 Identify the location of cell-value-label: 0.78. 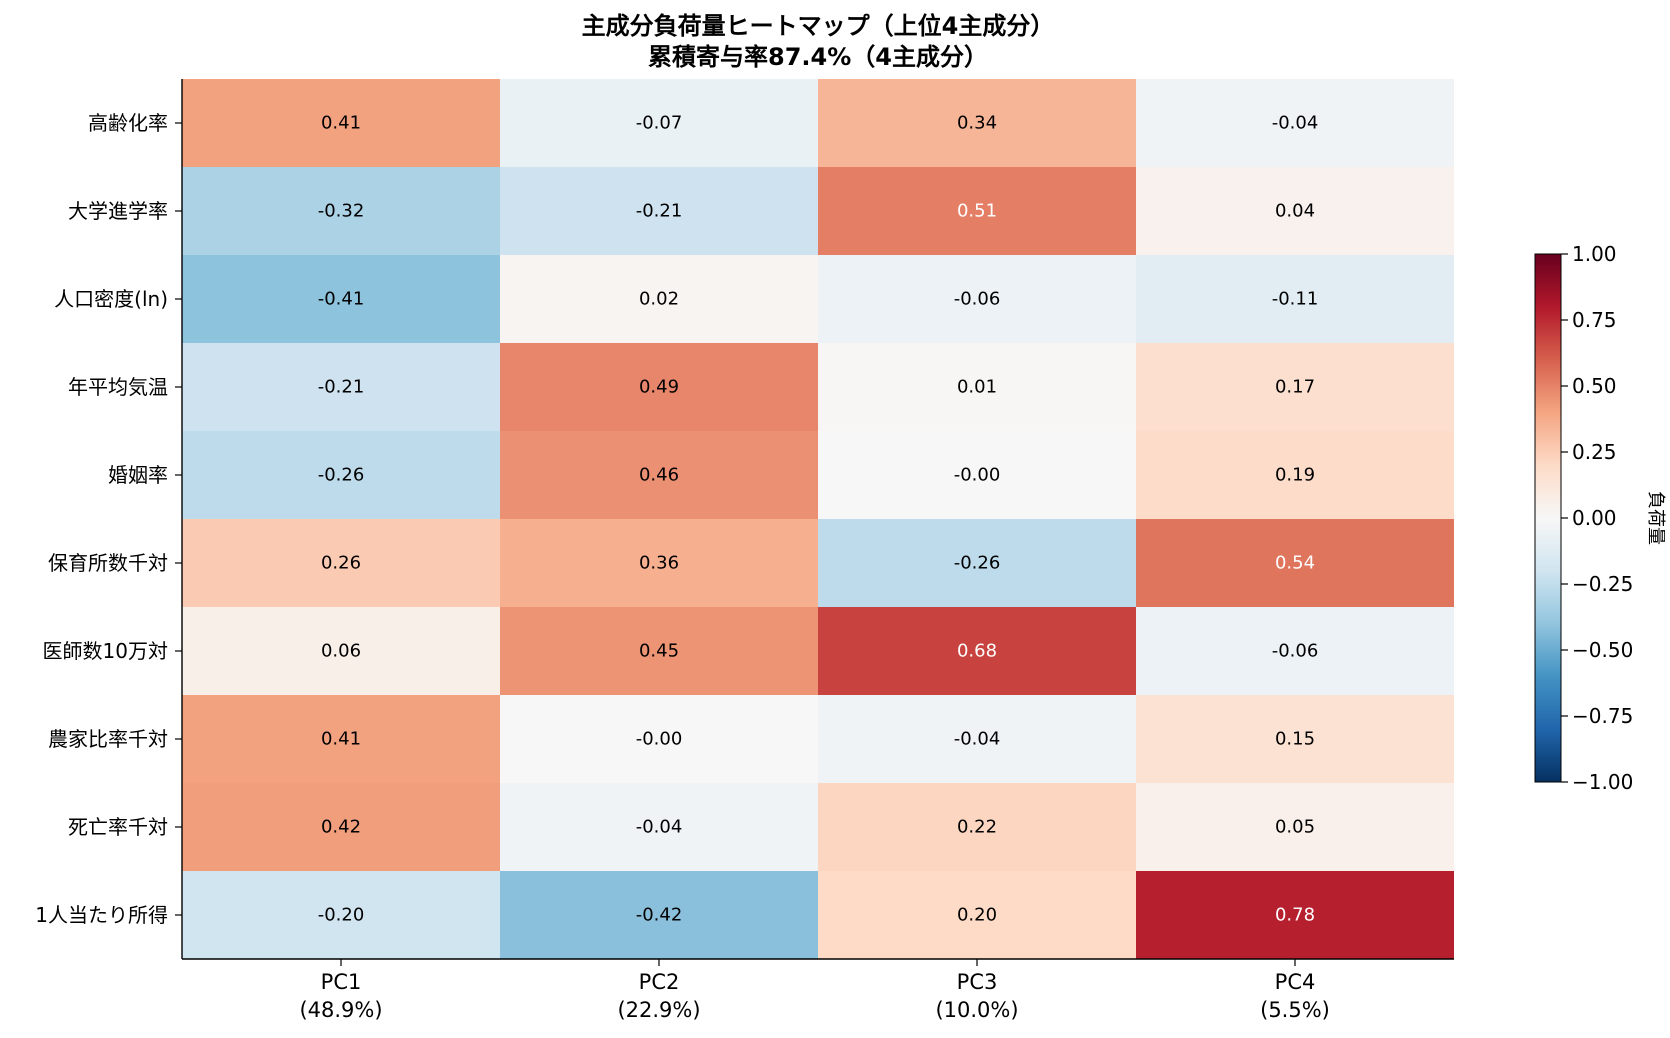
(1295, 915).